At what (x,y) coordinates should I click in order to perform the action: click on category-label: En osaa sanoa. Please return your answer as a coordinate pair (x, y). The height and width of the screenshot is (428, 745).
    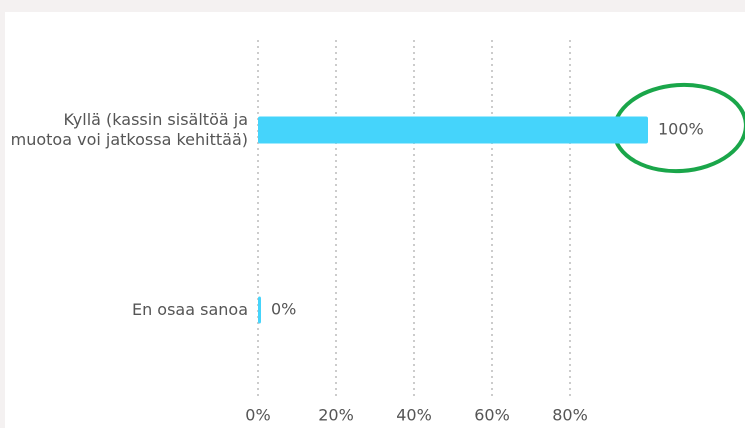
    Looking at the image, I should click on (189, 309).